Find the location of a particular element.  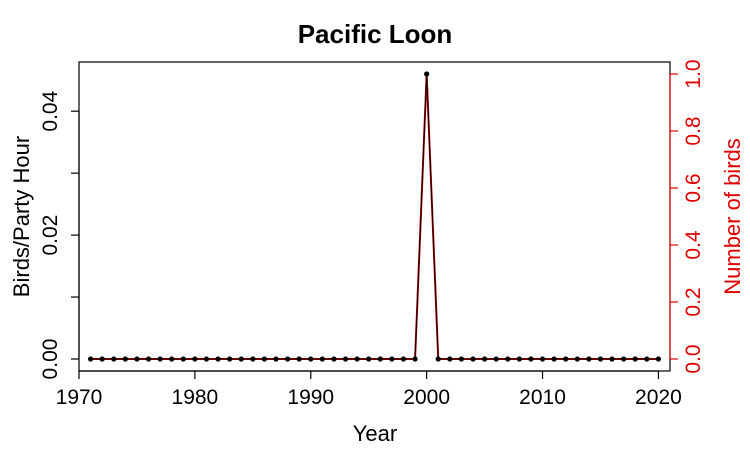

y2-axis-label: Number of birds is located at coordinates (732, 216).